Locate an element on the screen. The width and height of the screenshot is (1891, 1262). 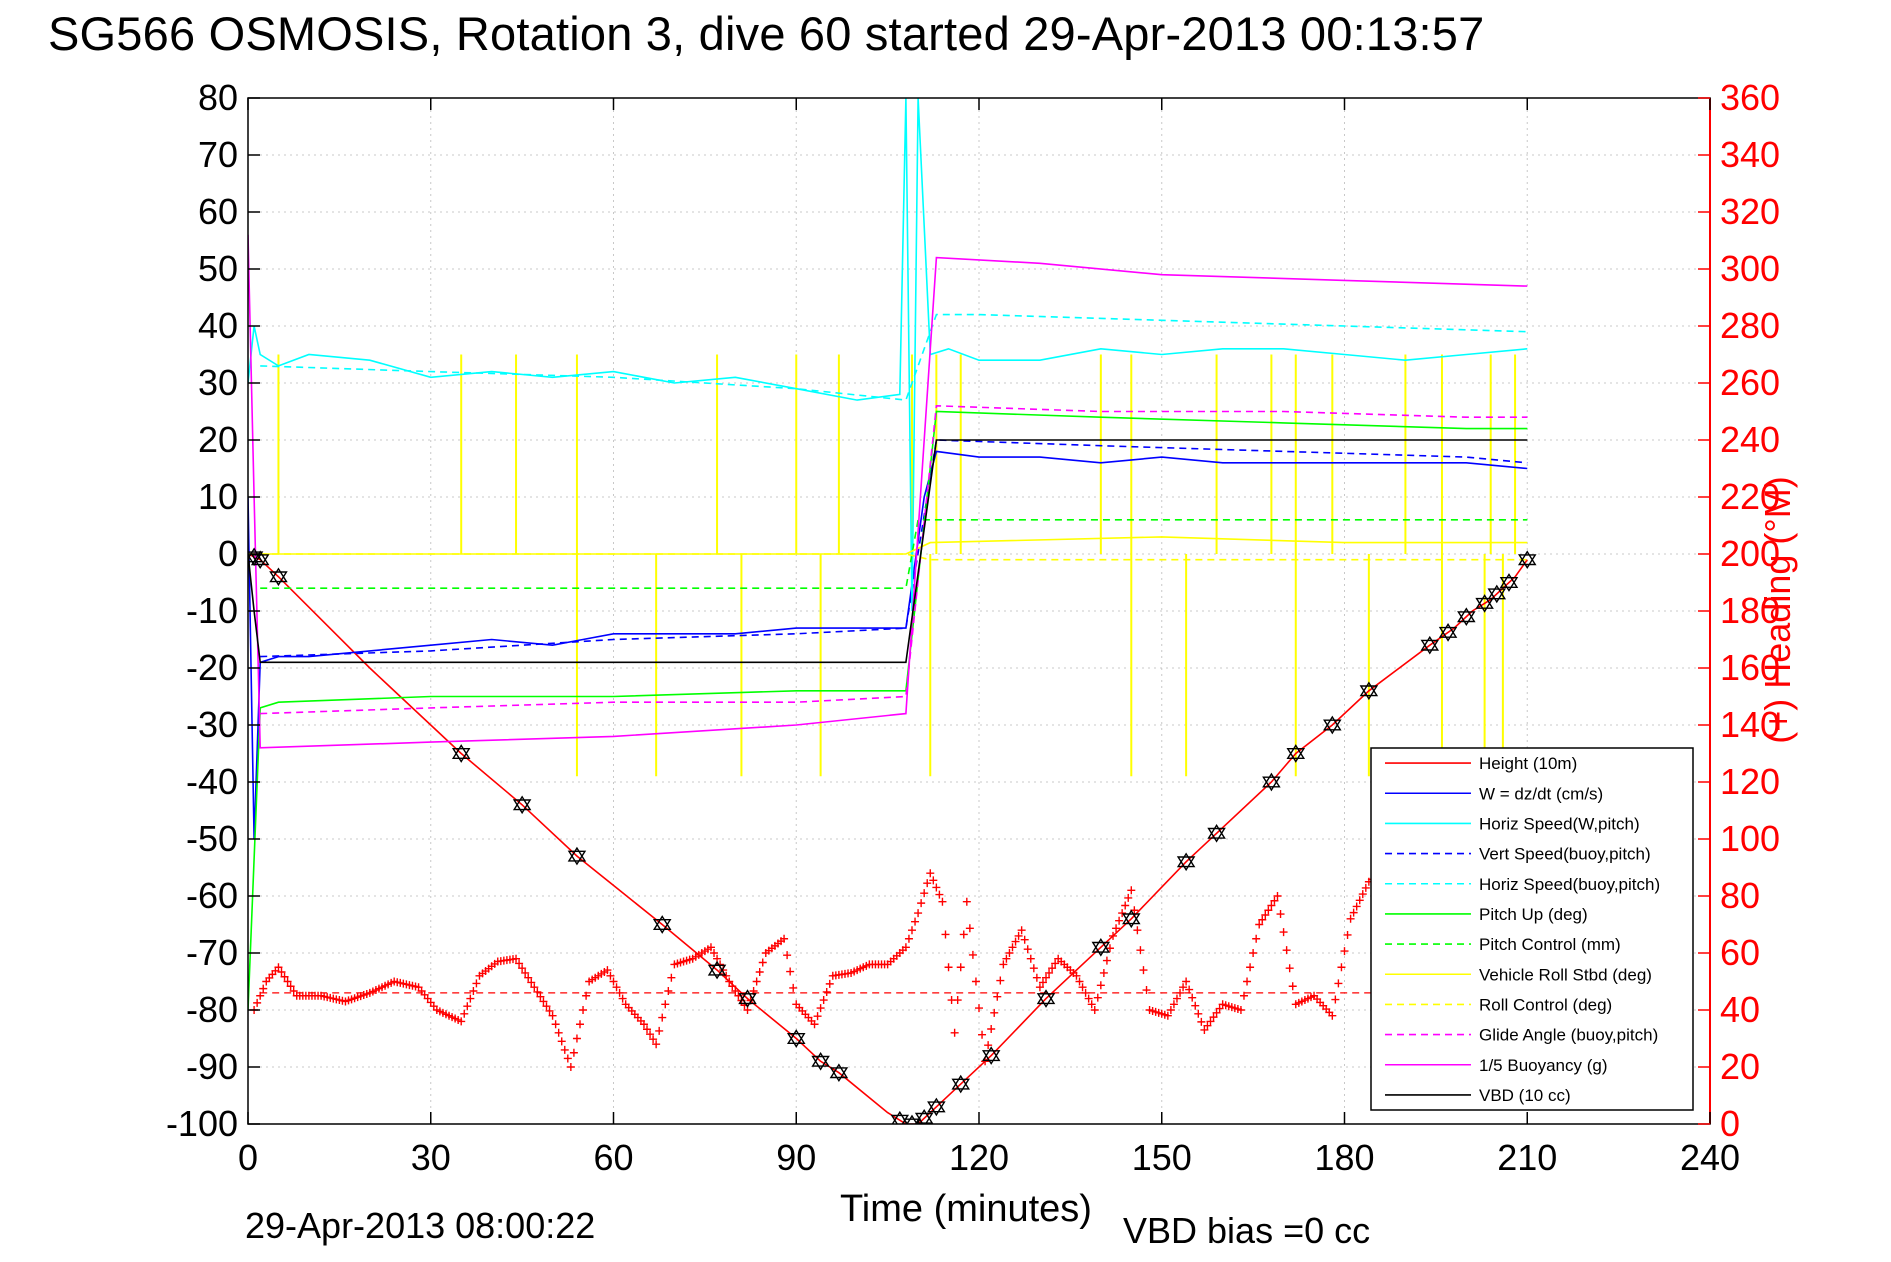
y2-tick-label: 220 is located at coordinates (1750, 496).